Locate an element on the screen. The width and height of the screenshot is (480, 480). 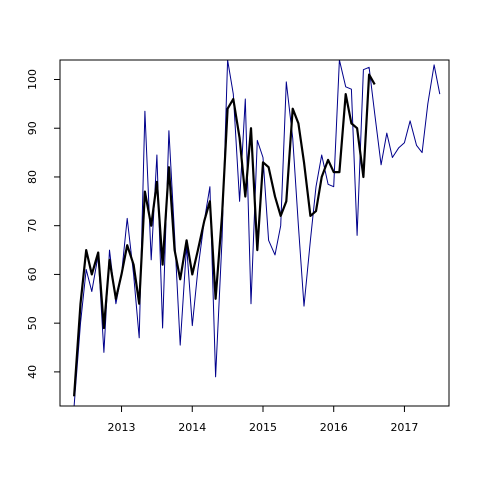
x-tick-label: 2014 is located at coordinates (192, 427).